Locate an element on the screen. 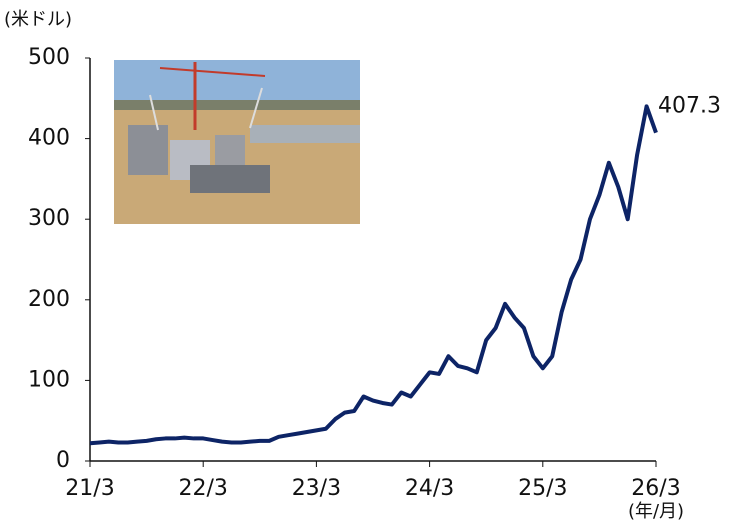 This screenshot has height=525, width=743. x-tick-label: 23/3 is located at coordinates (316, 488).